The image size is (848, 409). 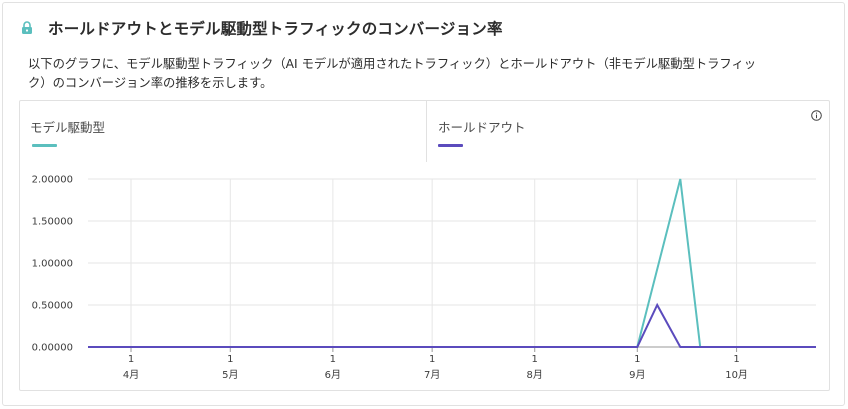 I want to click on card-title: ホールドアウトとモデル駆動型トラフィックのコンバージョン率, so click(x=275, y=28).